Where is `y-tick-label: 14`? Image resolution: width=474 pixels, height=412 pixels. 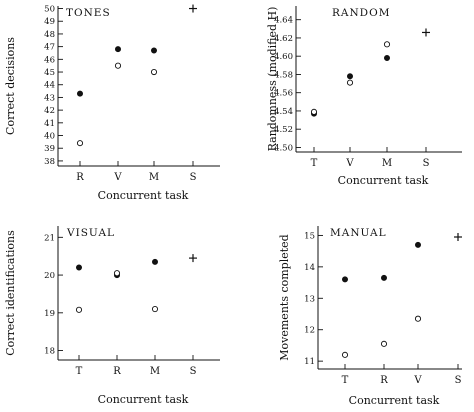
y-tick-label: 14 is located at coordinates (309, 268).